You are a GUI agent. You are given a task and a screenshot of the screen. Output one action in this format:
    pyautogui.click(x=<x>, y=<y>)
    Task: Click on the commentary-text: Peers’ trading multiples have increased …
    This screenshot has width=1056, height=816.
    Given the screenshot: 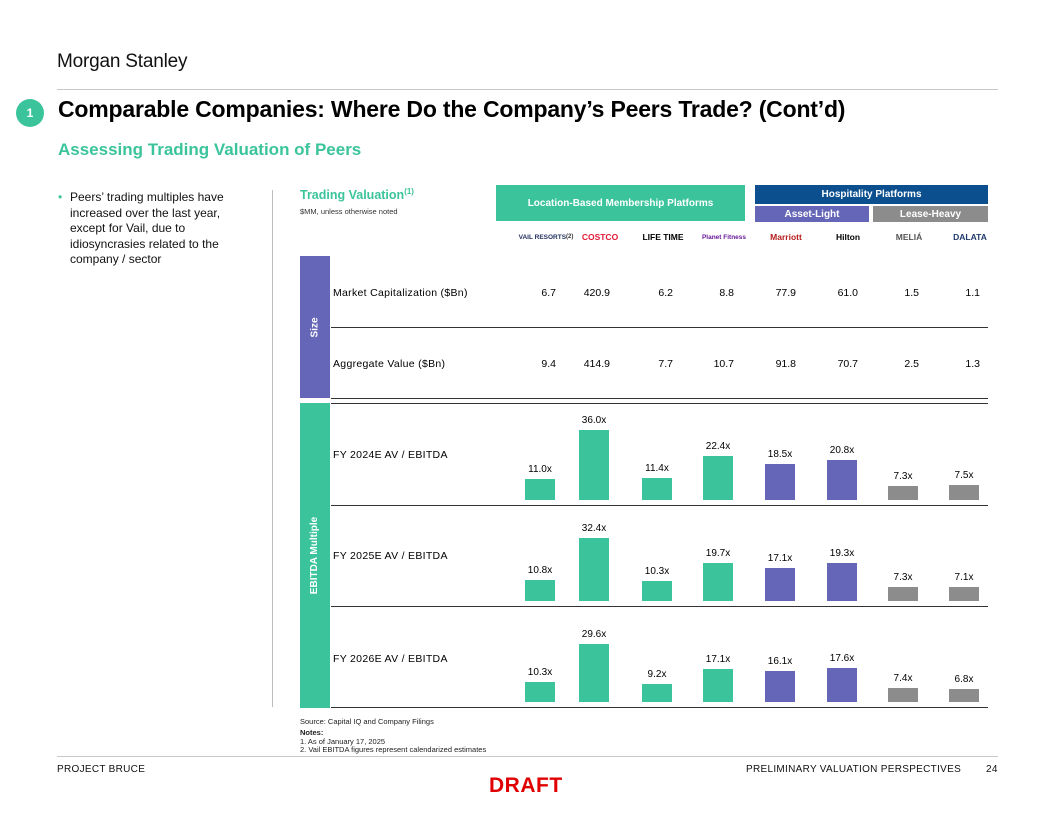 What is the action you would take?
    pyautogui.click(x=147, y=228)
    